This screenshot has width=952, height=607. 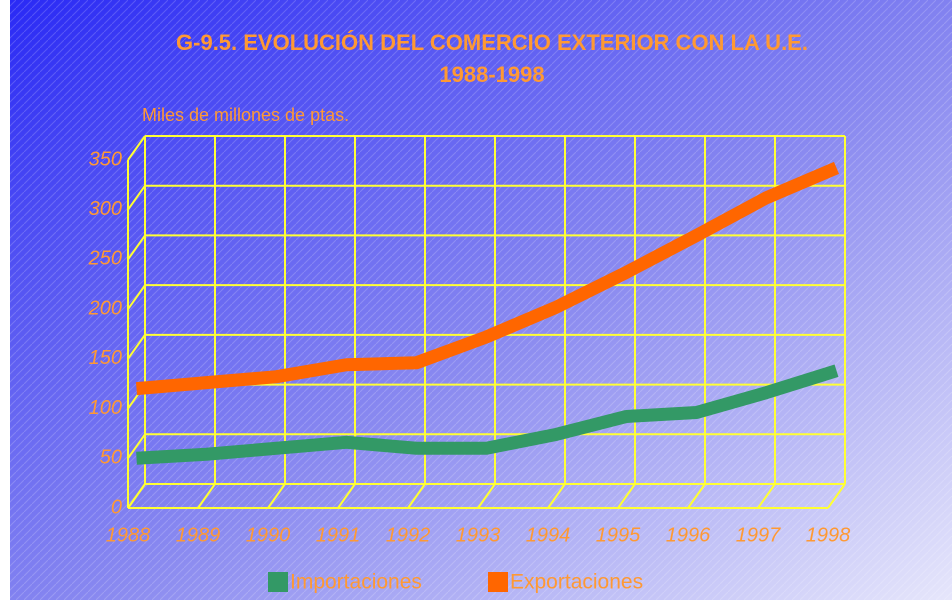 I want to click on y-axis-label: Miles de millones de ptas., so click(x=245, y=115).